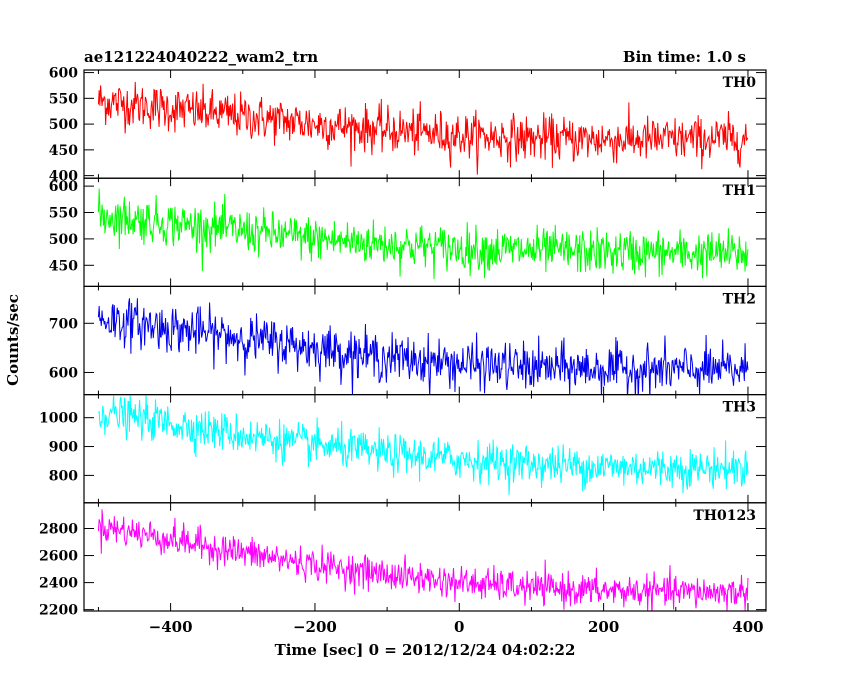 The width and height of the screenshot is (850, 680). What do you see at coordinates (201, 57) in the screenshot?
I see `chart-title: ae121224040222_wam2_trn` at bounding box center [201, 57].